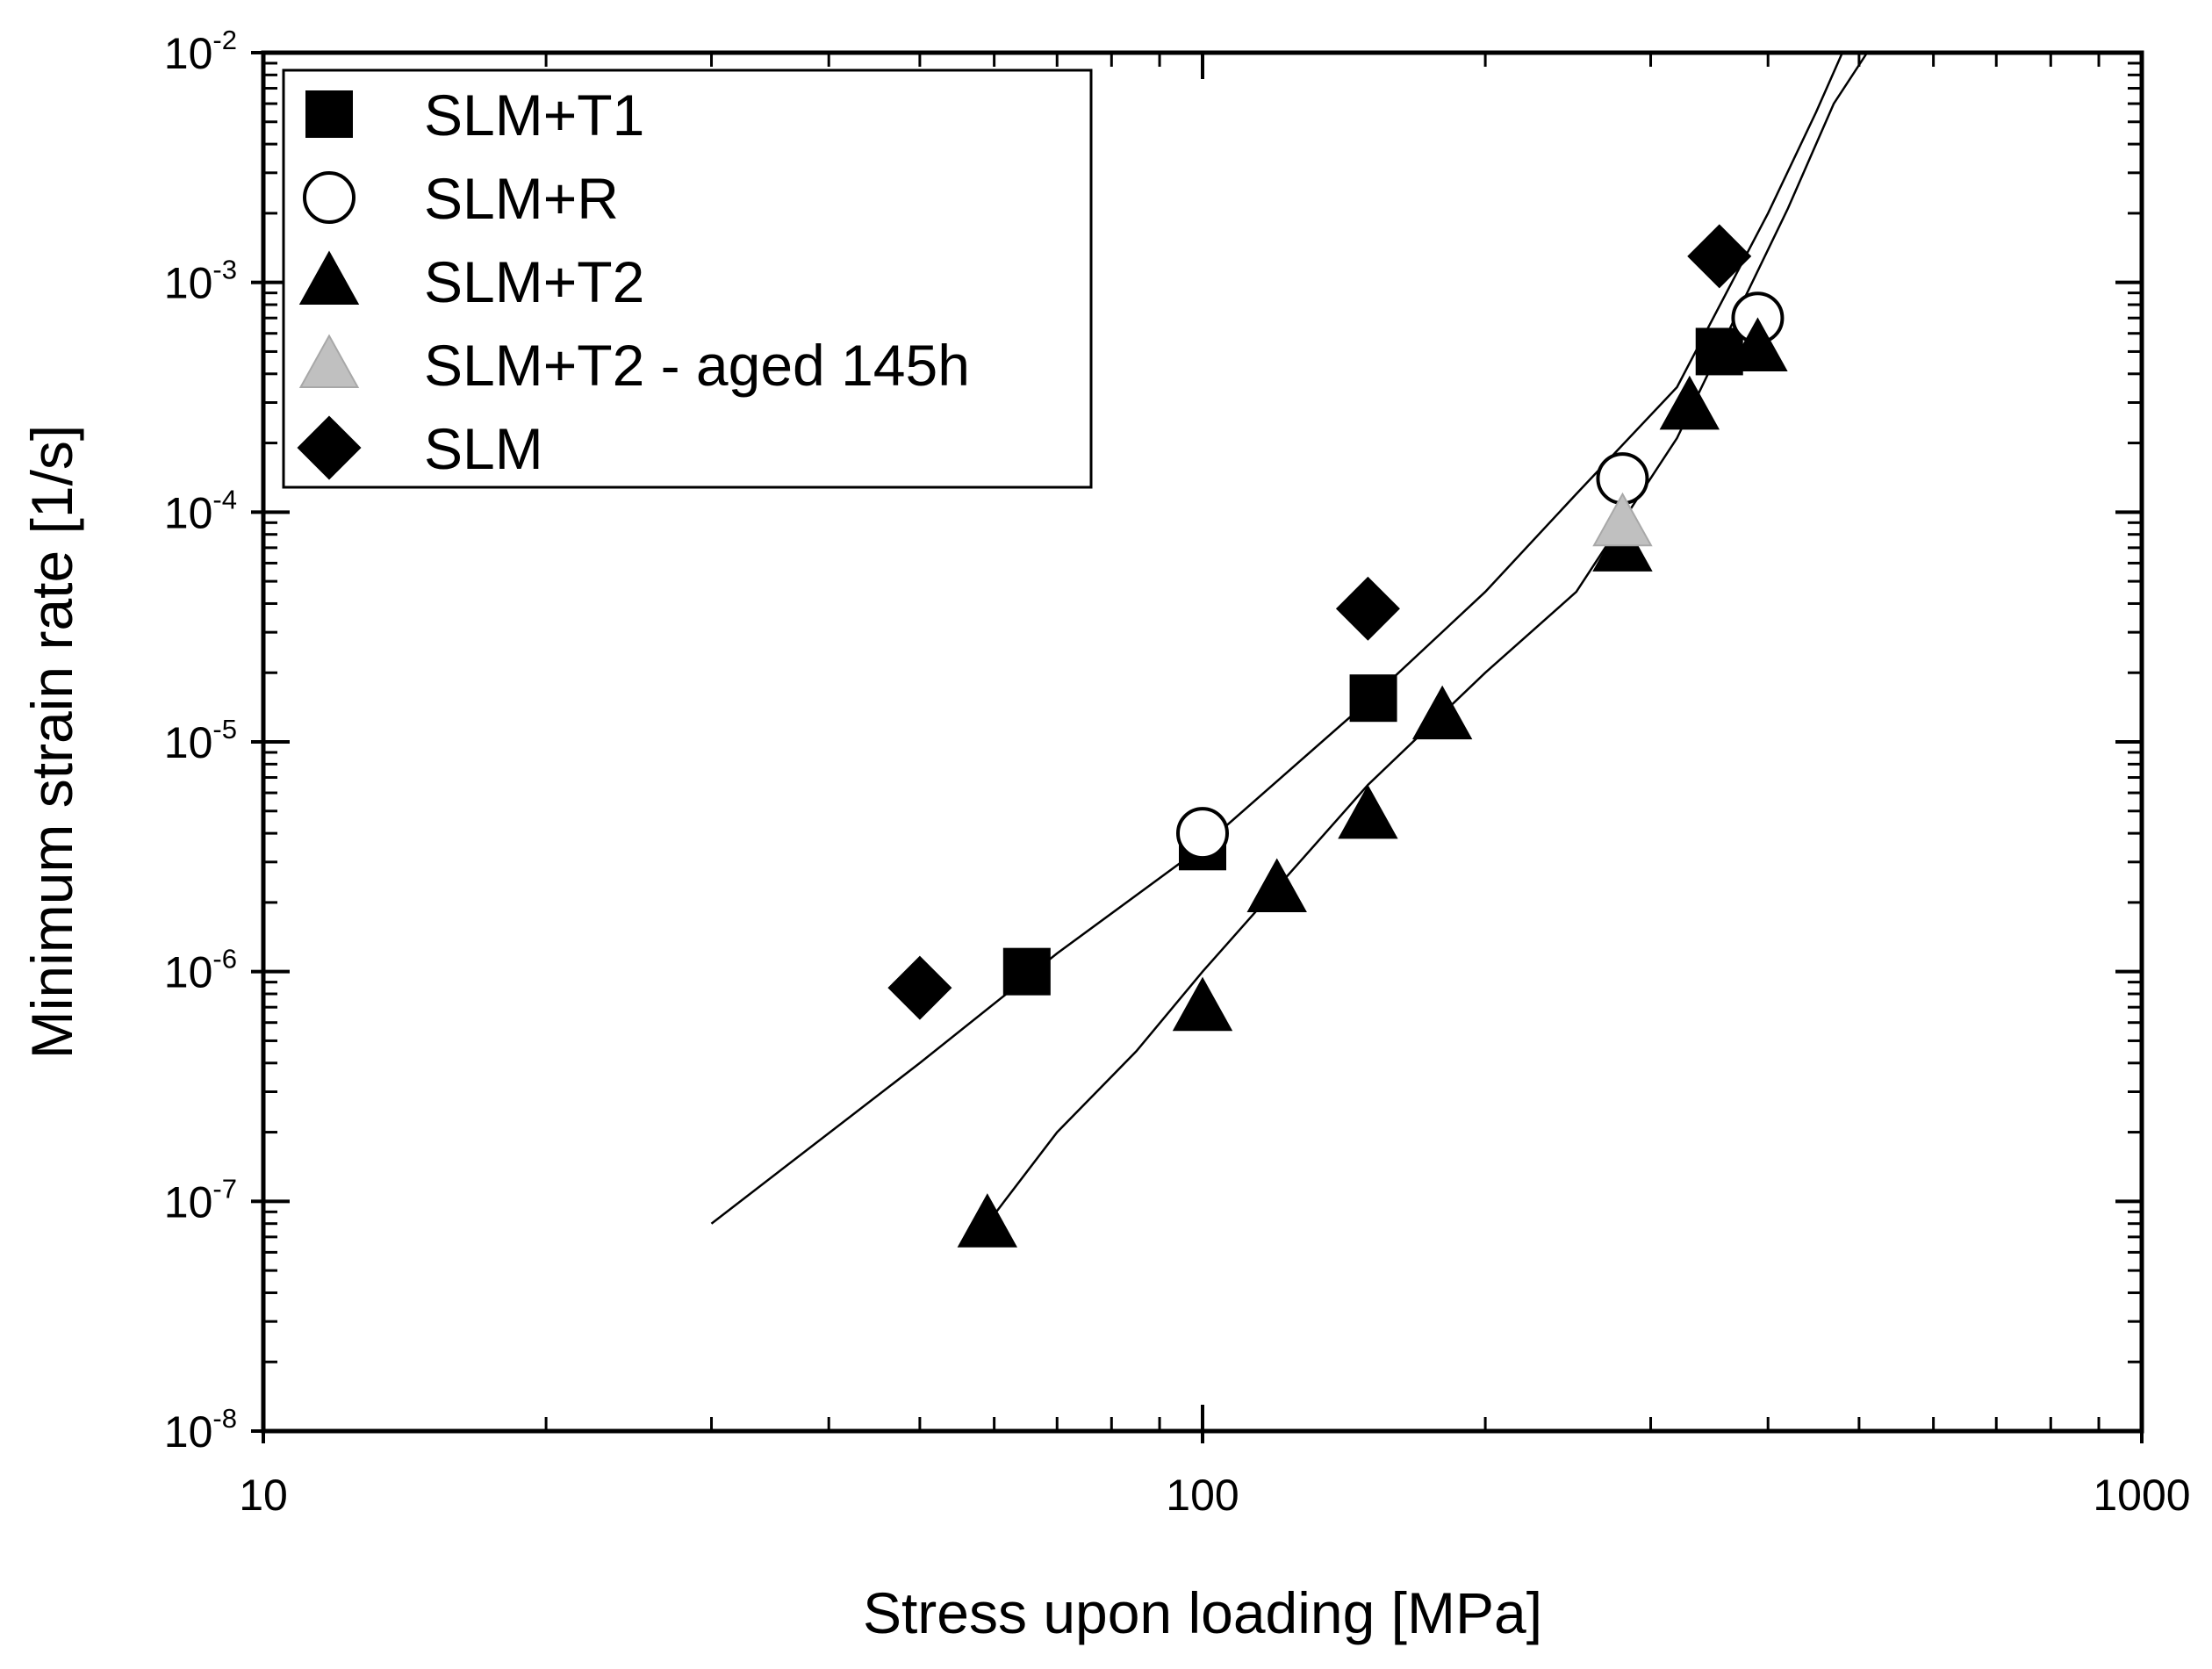 The width and height of the screenshot is (2212, 1669). What do you see at coordinates (534, 281) in the screenshot?
I see `legend-label: SLM+T2` at bounding box center [534, 281].